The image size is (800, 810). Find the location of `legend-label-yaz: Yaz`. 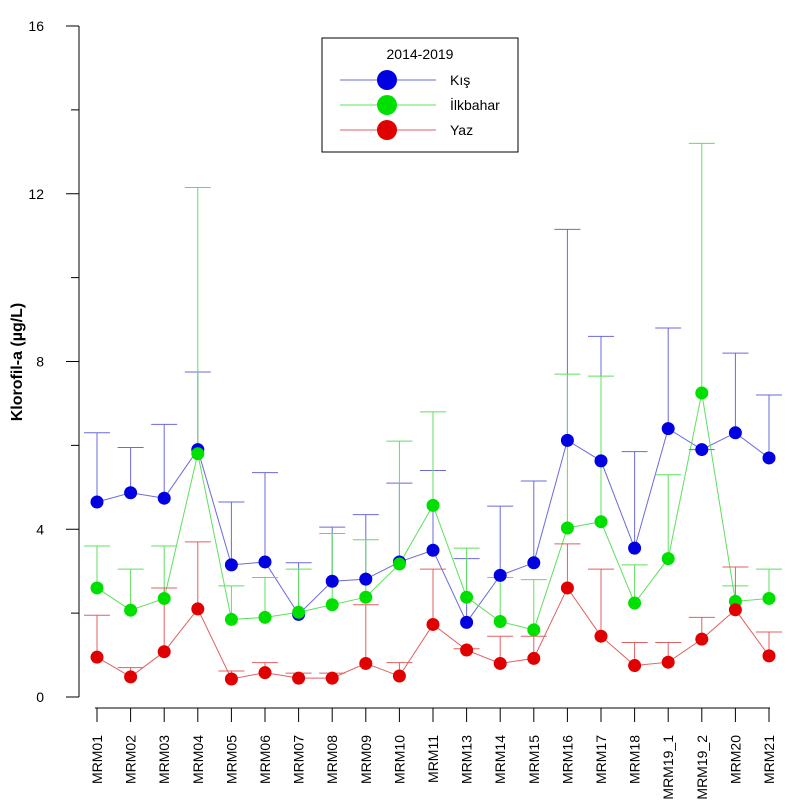

legend-label-yaz: Yaz is located at coordinates (461, 130).